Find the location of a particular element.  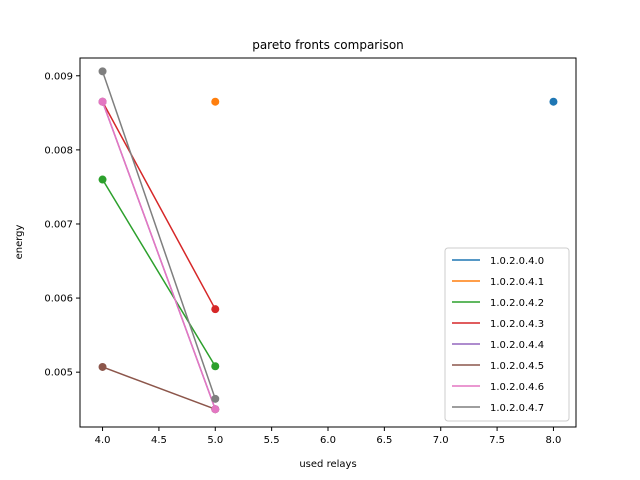

y-axis: 0.005 0.006 0.007 0.008 0.009 is located at coordinates (62, 225).